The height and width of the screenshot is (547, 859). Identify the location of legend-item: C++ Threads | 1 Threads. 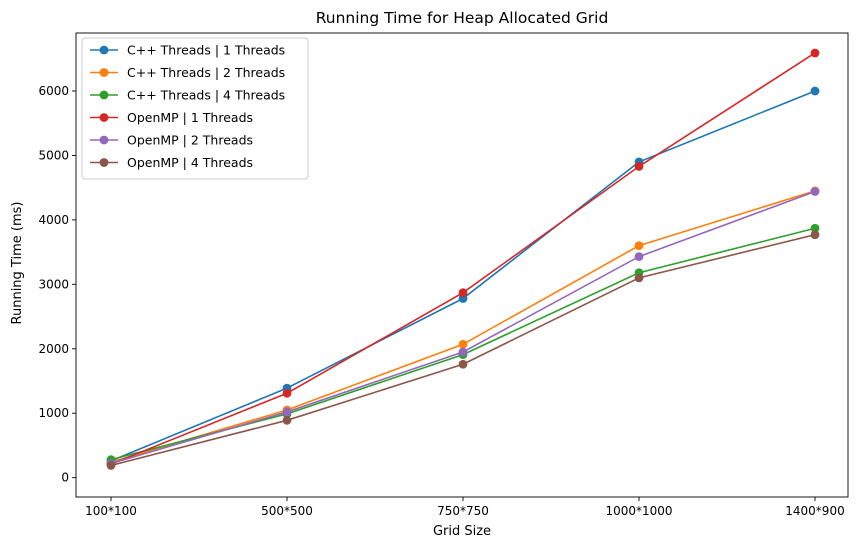
(187, 50).